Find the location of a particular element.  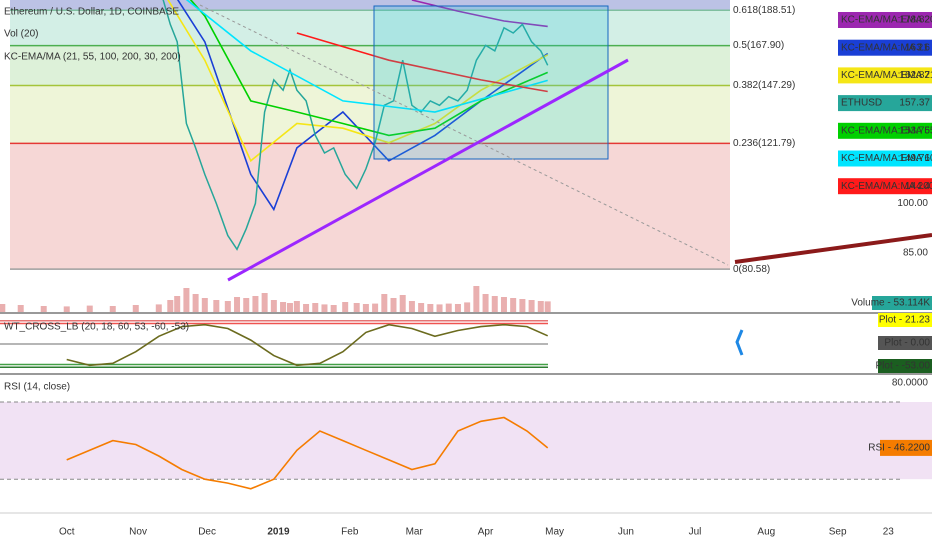

volume-tag-label: Volume - 53.114K is located at coordinates (890, 303).